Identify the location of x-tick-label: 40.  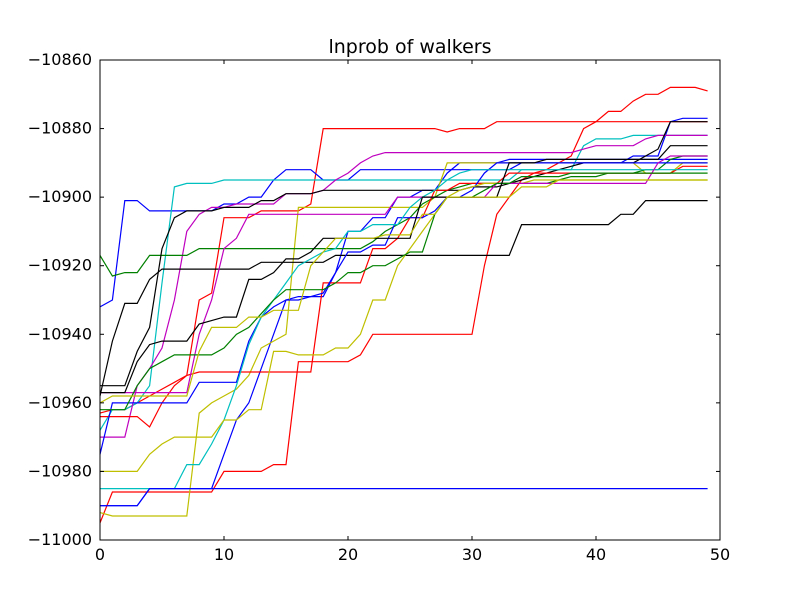
(596, 554).